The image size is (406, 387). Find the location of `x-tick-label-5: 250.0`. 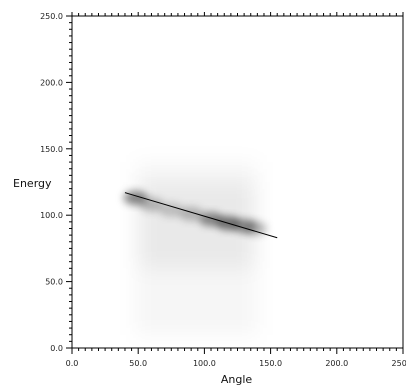

x-tick-label-5: 250.0 is located at coordinates (399, 363).